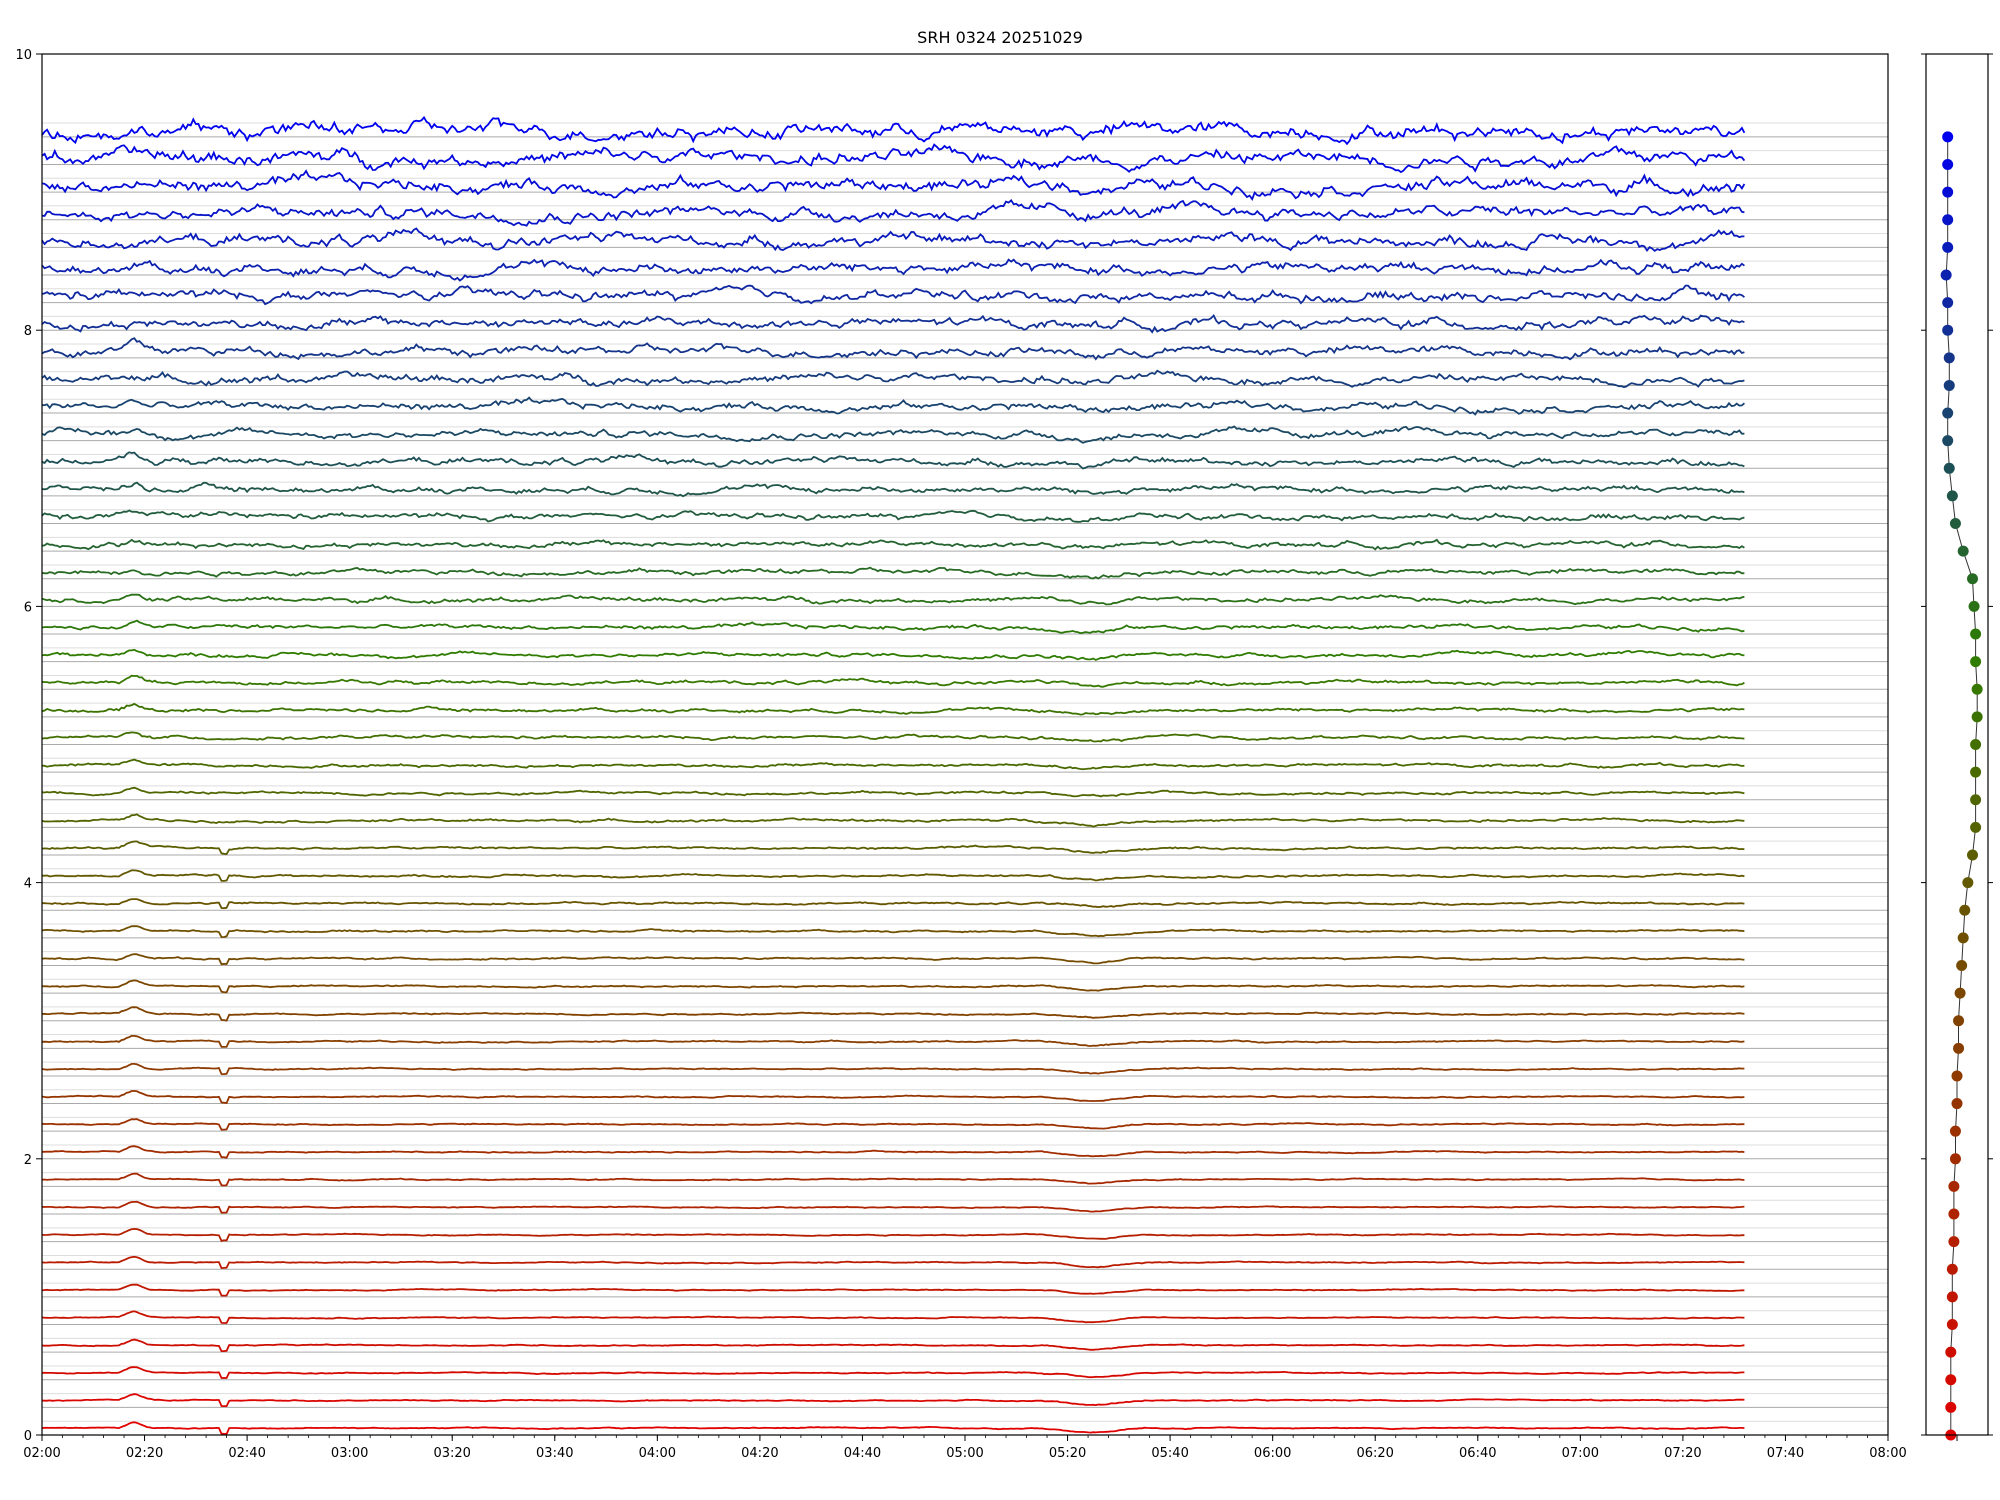 The image size is (2000, 1500). I want to click on x-tick-label: 03:20, so click(451, 1453).